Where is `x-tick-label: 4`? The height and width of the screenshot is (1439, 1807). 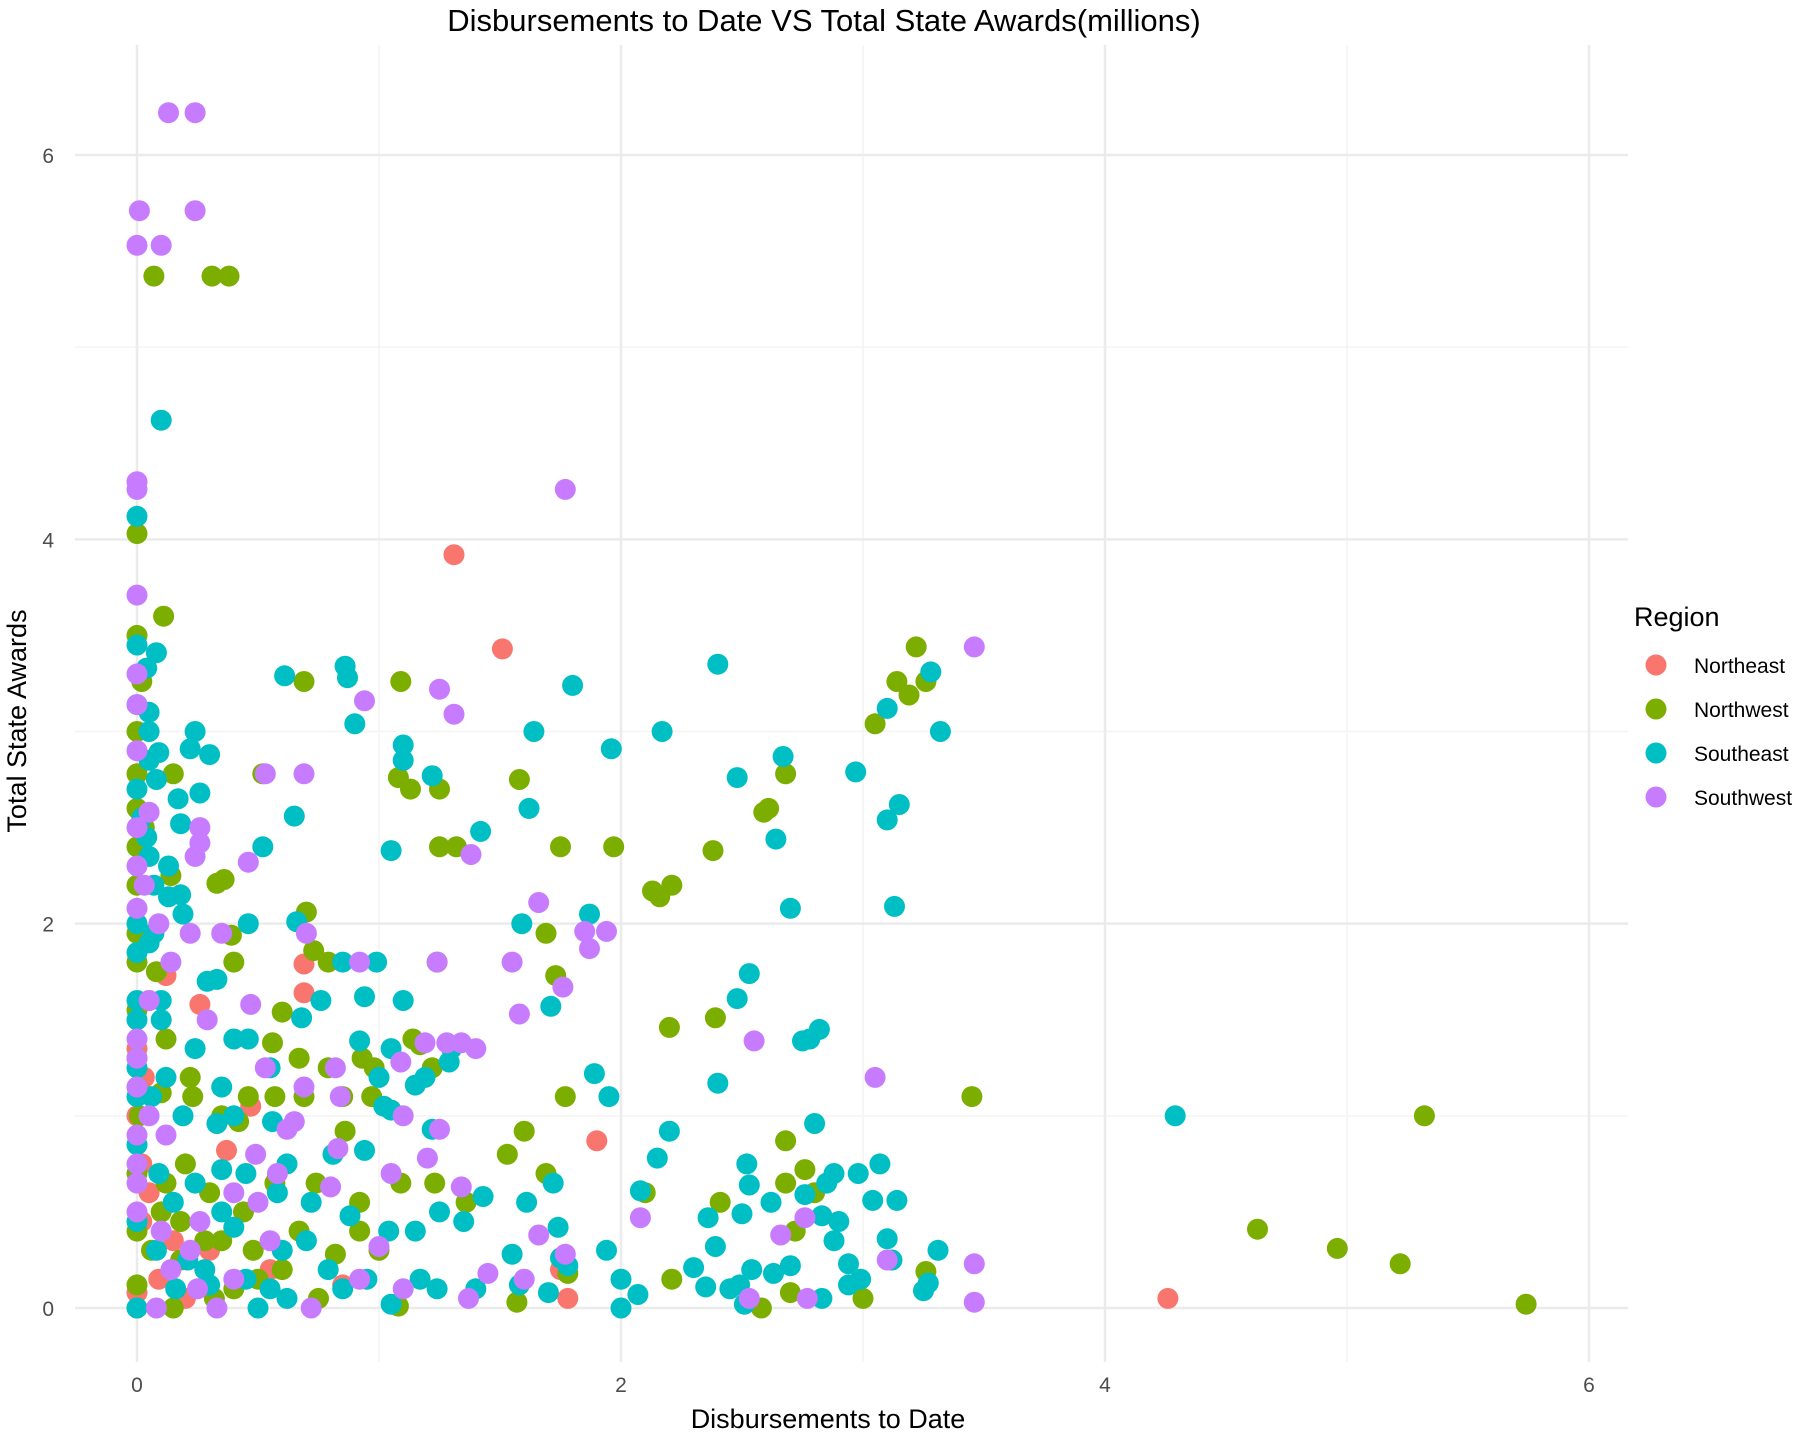 x-tick-label: 4 is located at coordinates (1105, 1385).